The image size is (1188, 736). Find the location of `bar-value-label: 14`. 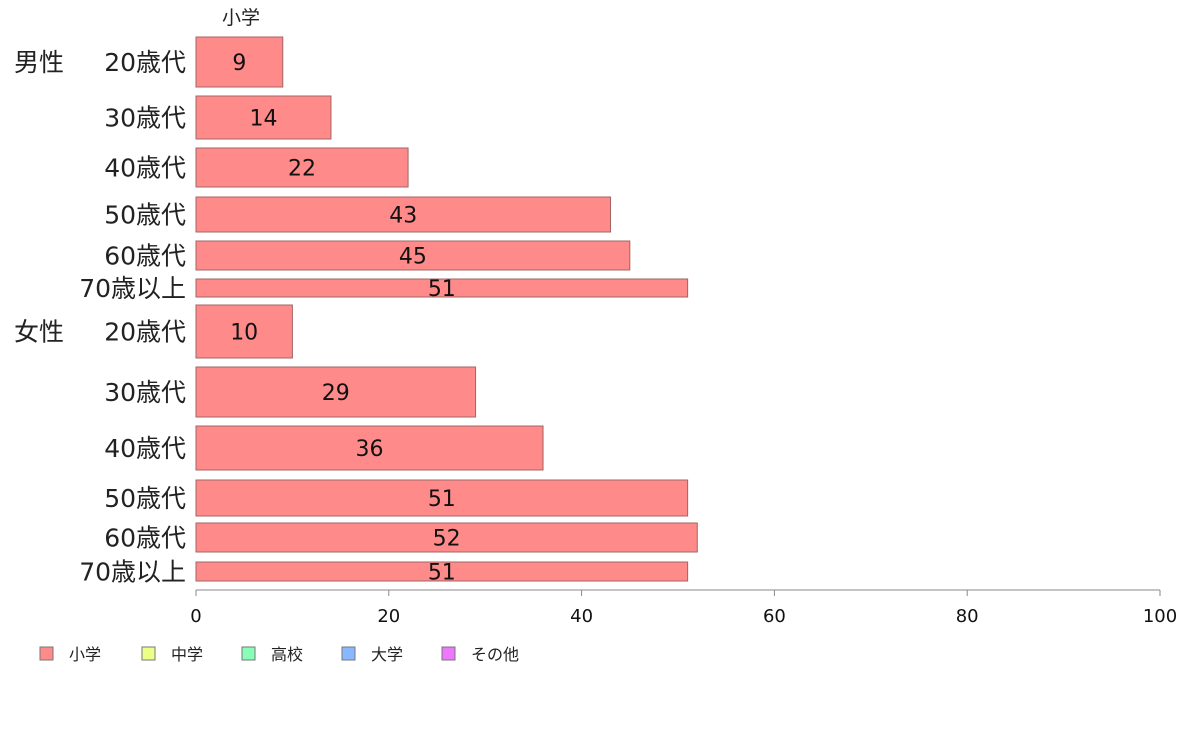

bar-value-label: 14 is located at coordinates (263, 119).